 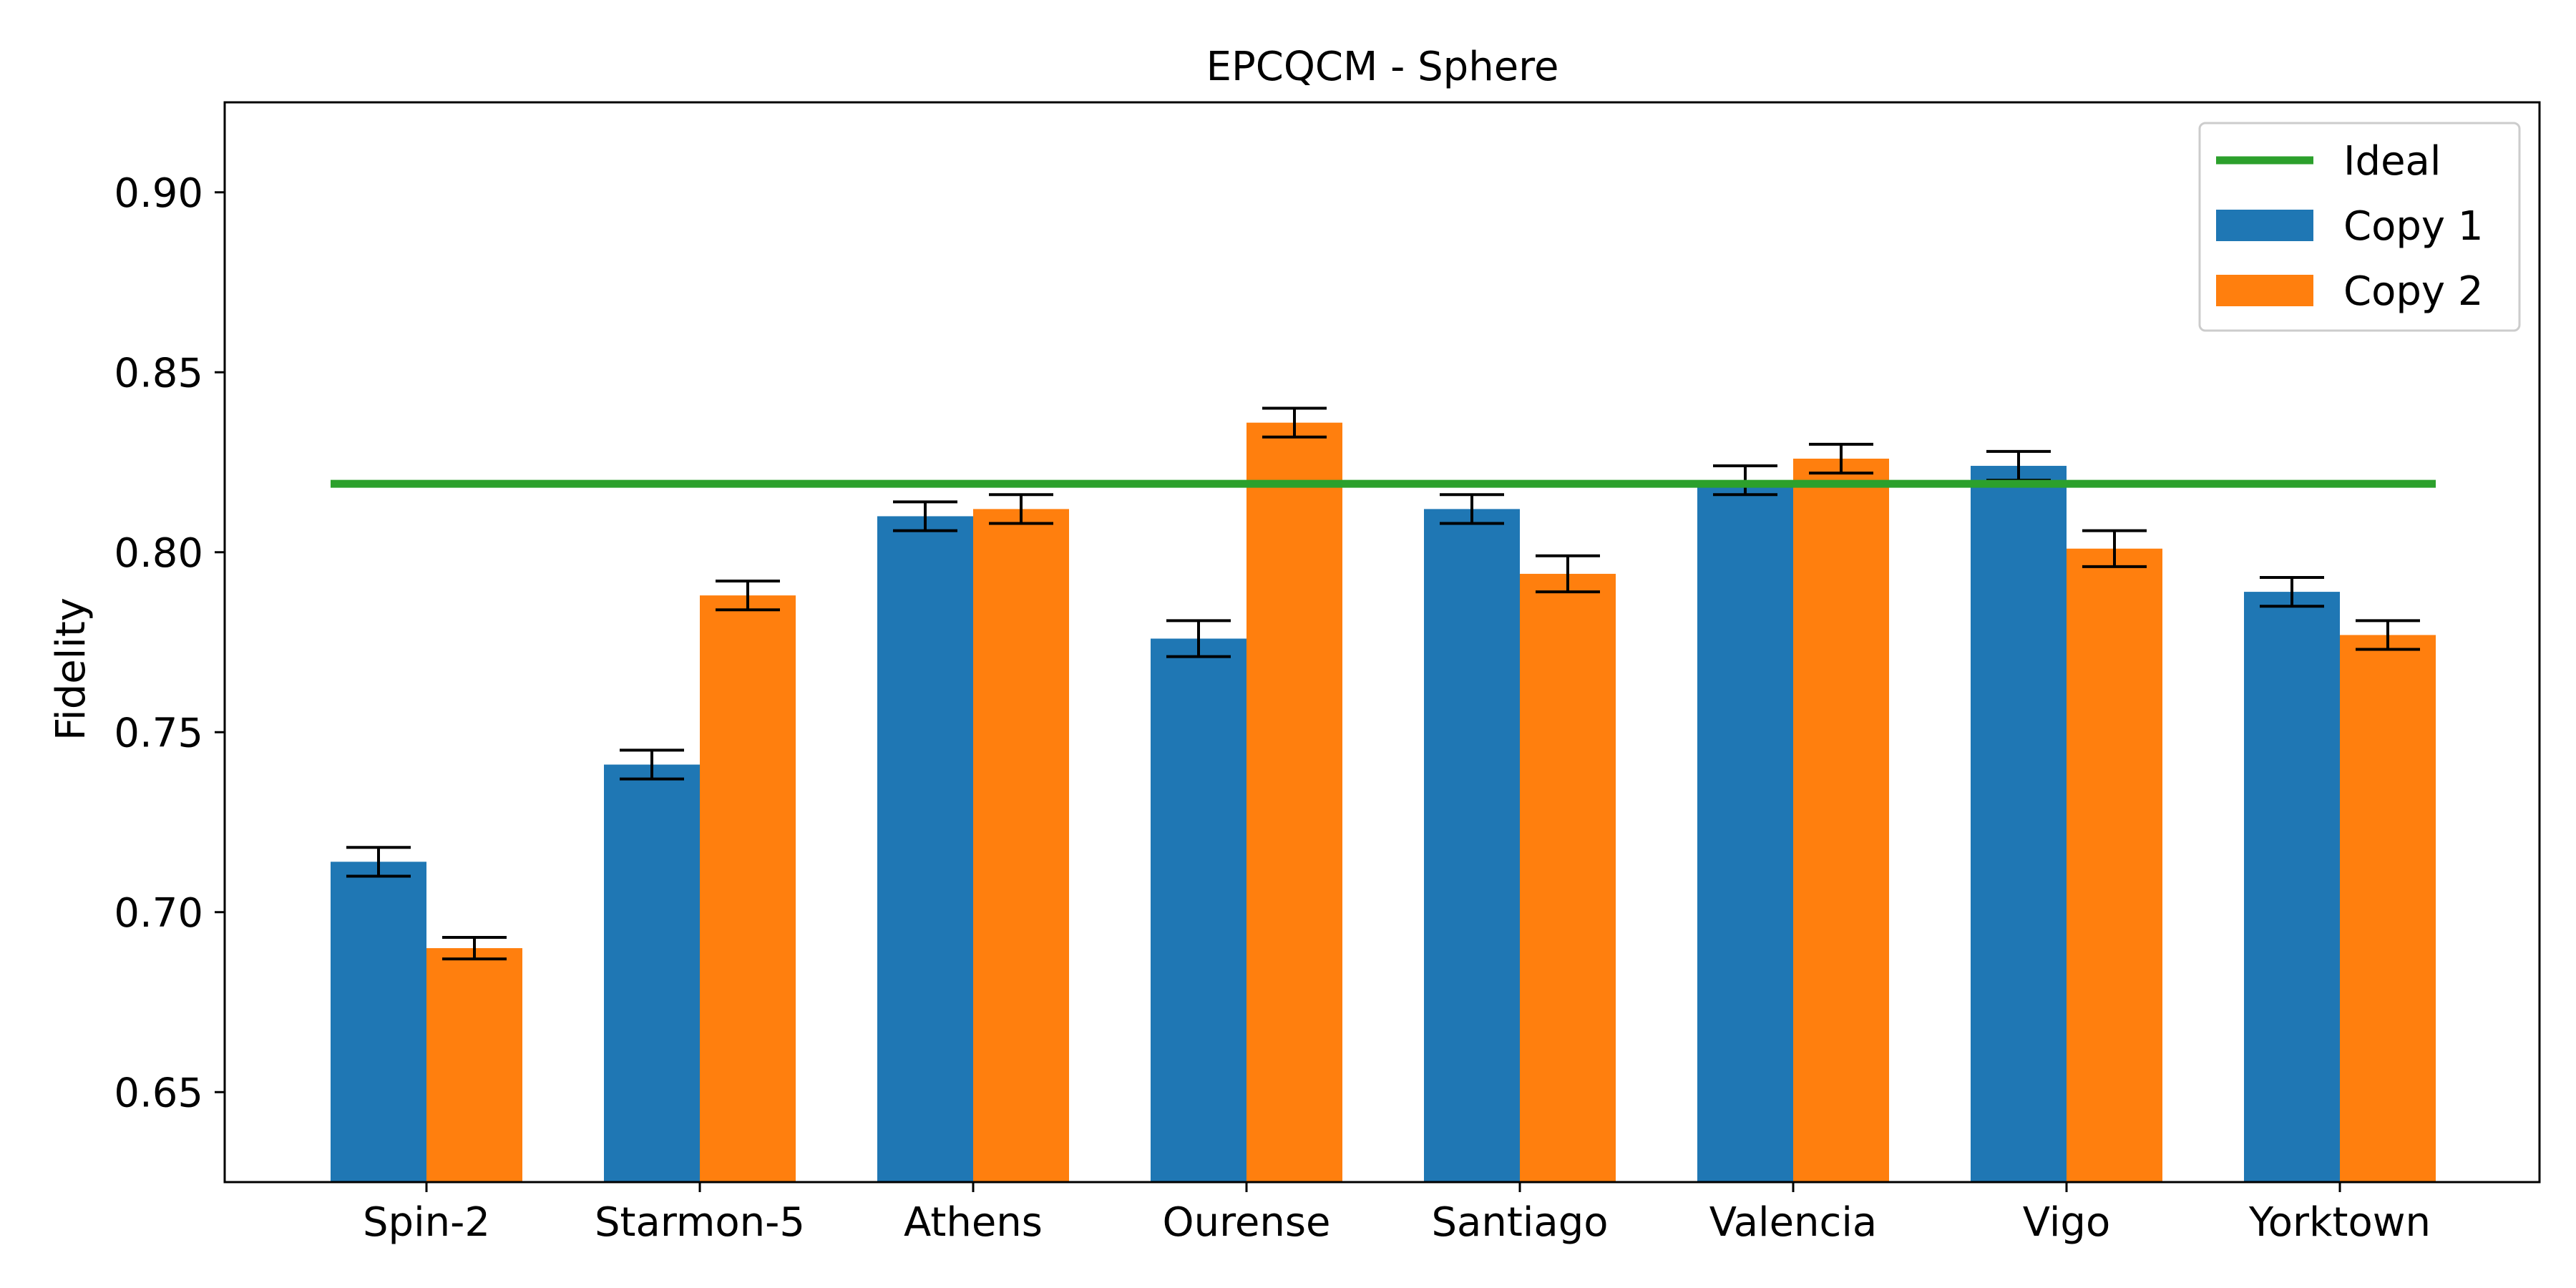 I want to click on bar-2-vigo, so click(x=2114, y=865).